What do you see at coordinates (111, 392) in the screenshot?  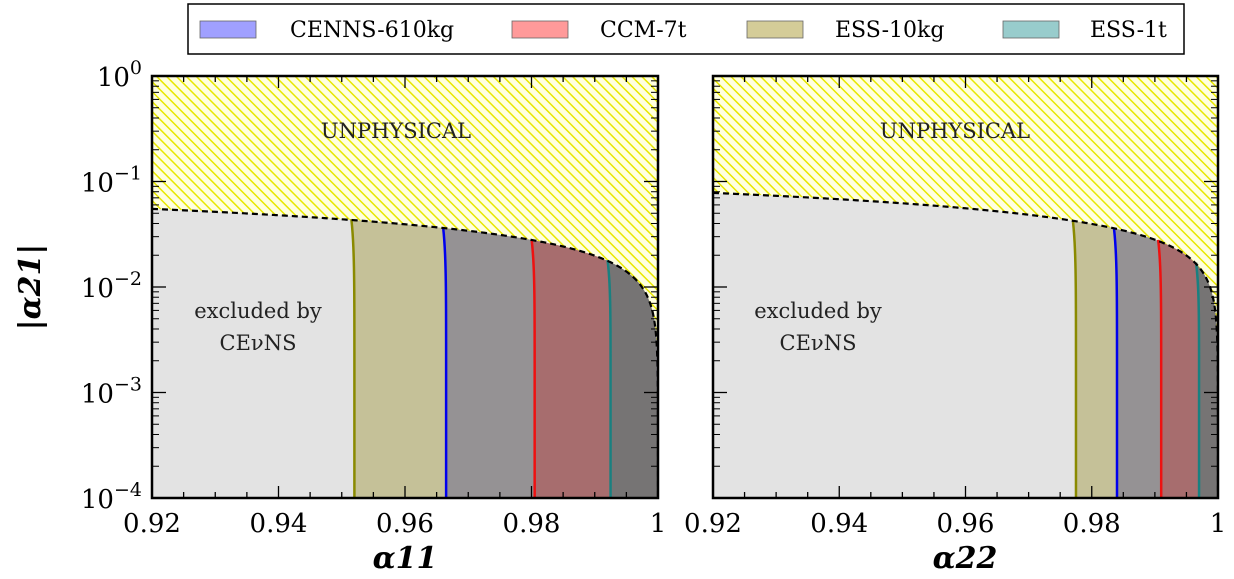 I see `y-tick-label-left: 10⁻³` at bounding box center [111, 392].